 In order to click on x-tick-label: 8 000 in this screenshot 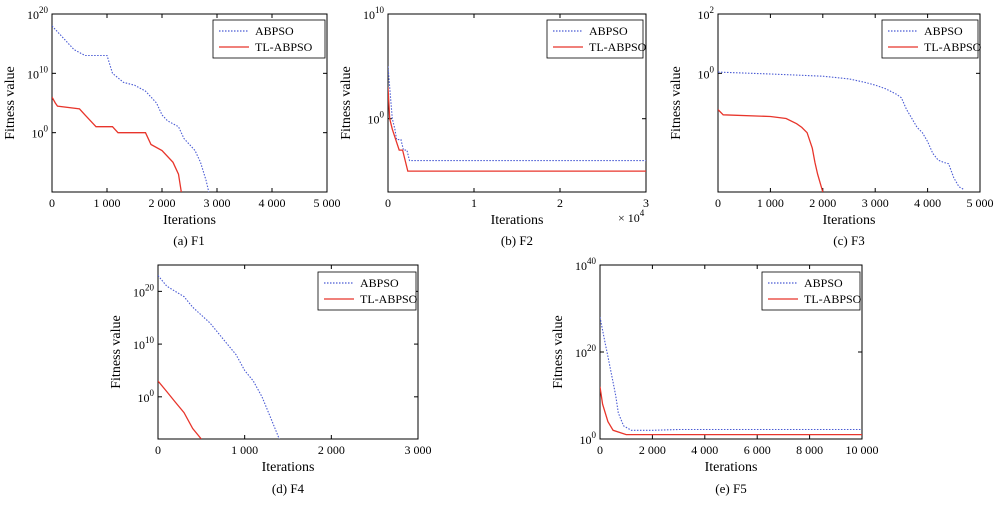, I will do `click(809, 450)`.